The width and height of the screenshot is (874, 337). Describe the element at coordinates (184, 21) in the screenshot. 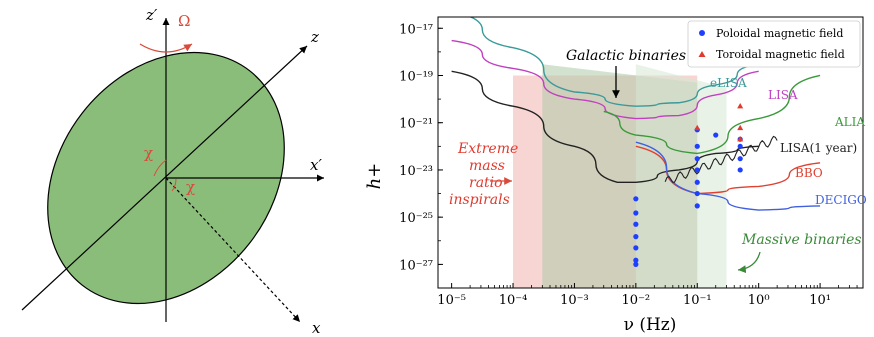

I see `omega-label: Ω` at that location.